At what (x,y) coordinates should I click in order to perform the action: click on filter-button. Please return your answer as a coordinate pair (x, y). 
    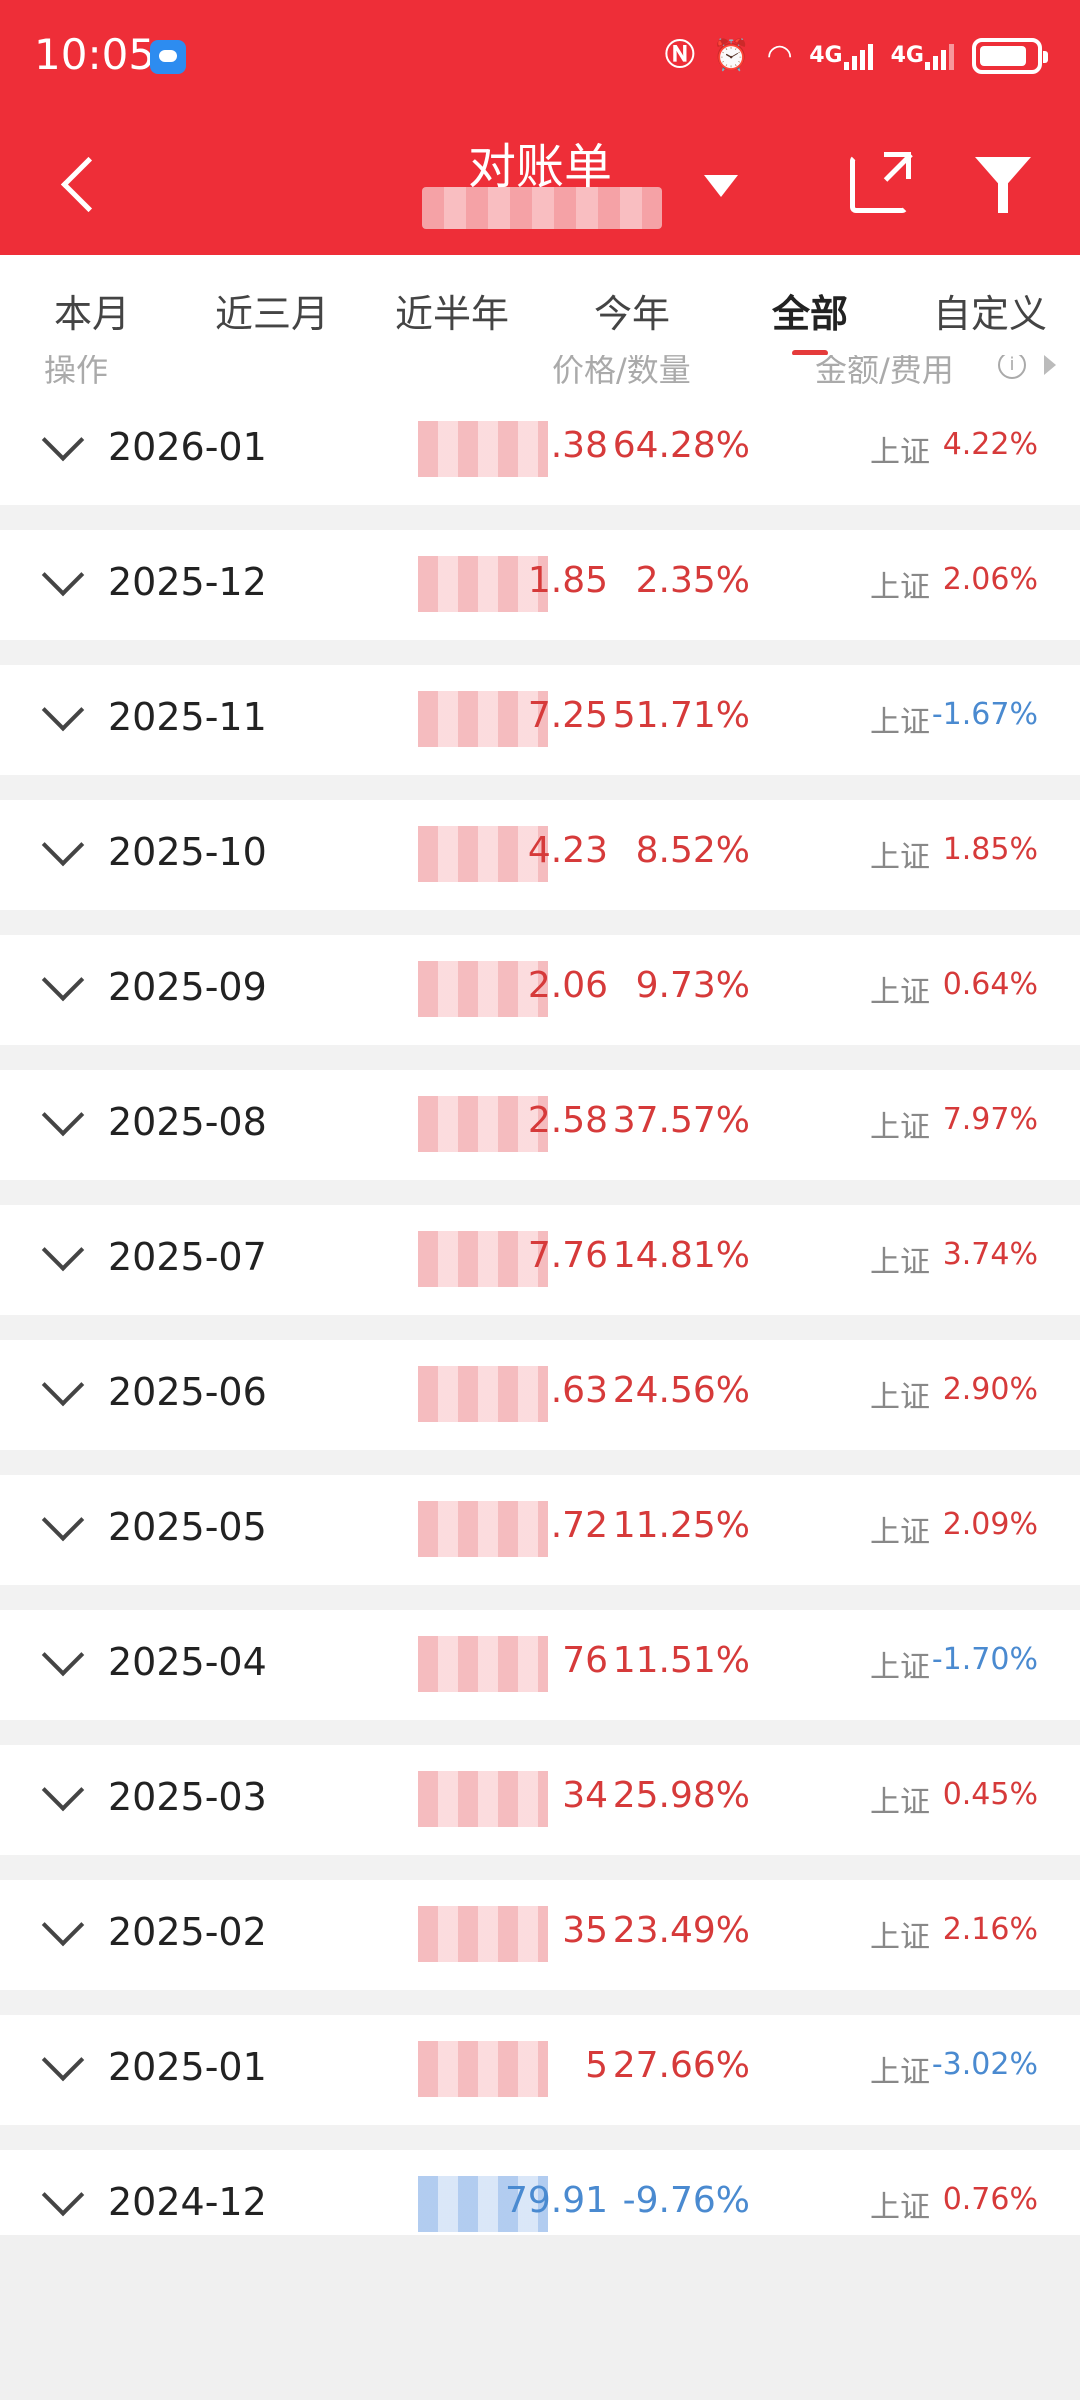
    Looking at the image, I should click on (1003, 185).